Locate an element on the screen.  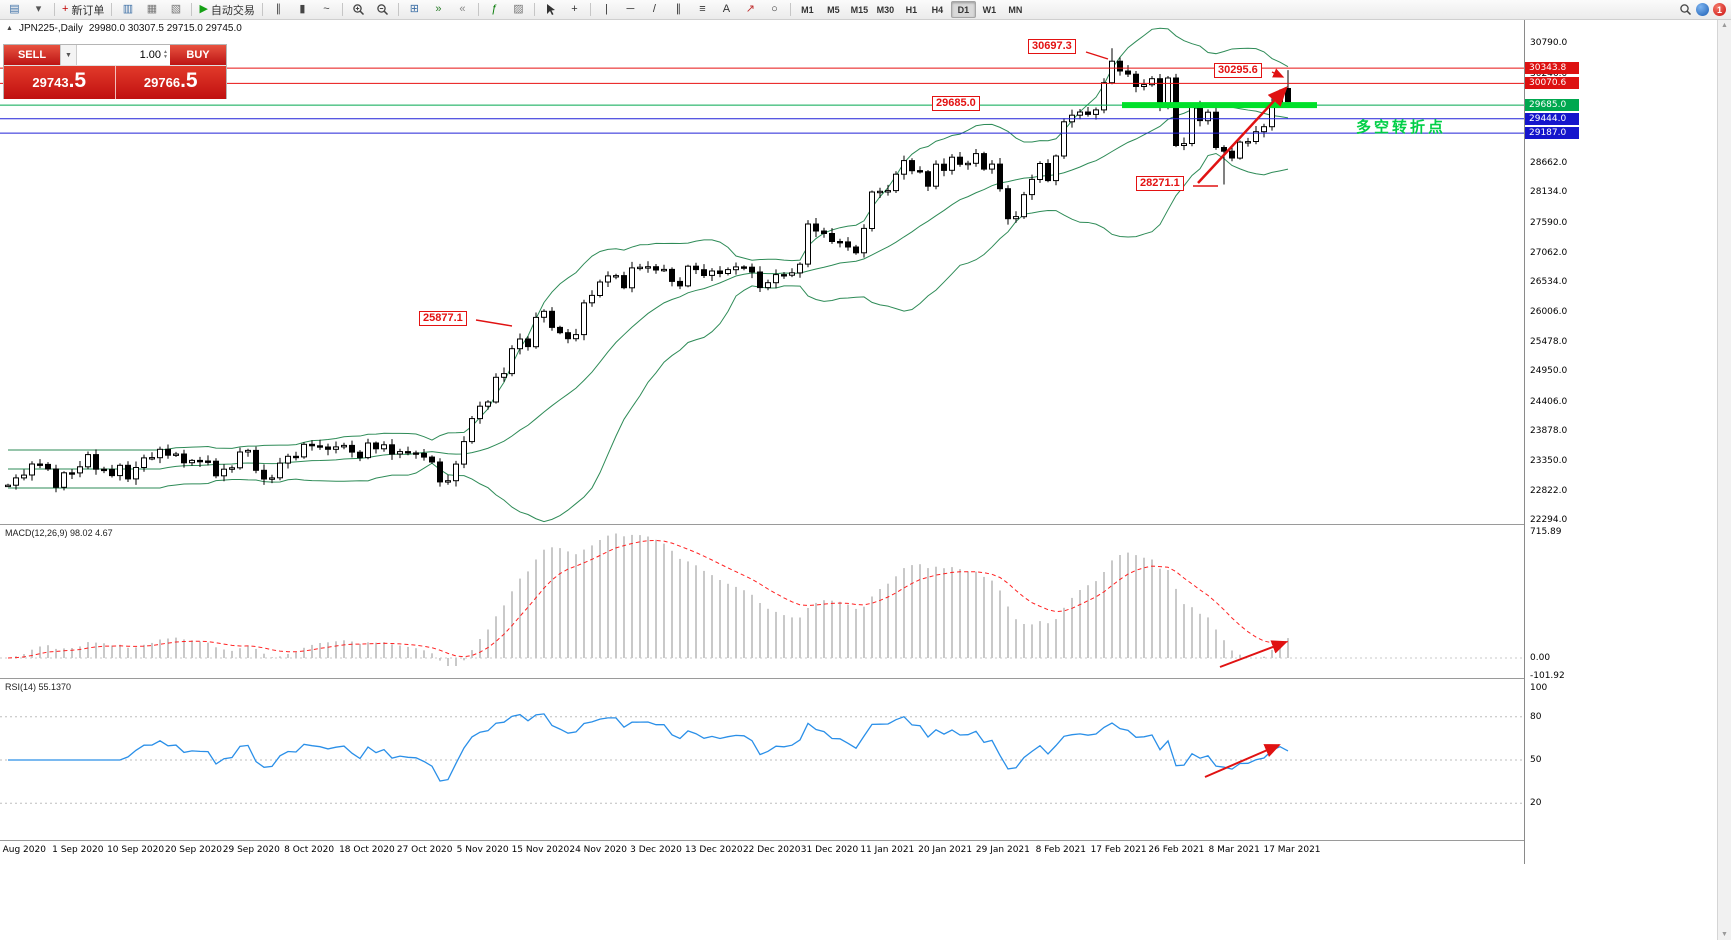
horizontal-line-button: ─ is located at coordinates (630, 10).